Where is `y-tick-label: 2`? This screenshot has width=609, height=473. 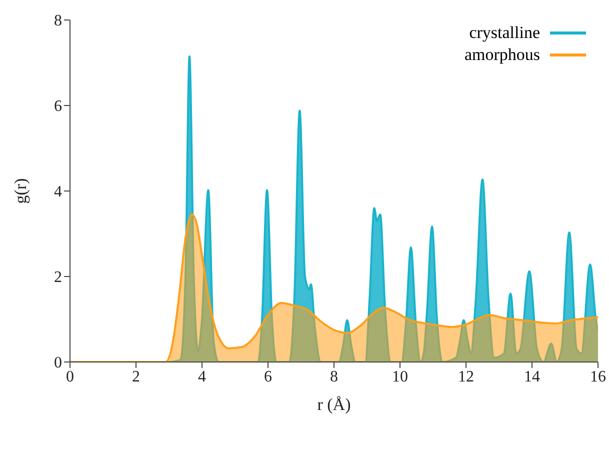
y-tick-label: 2 is located at coordinates (58, 277).